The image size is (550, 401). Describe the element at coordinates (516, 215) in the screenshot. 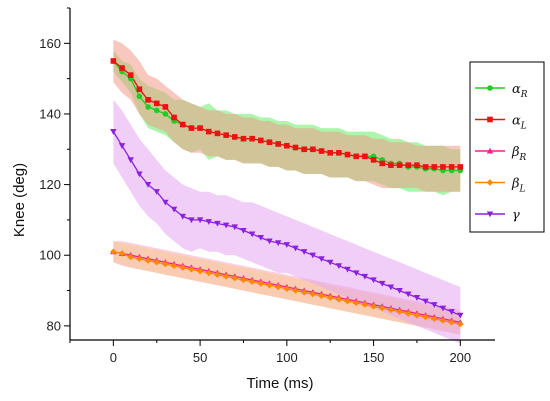

I see `legend-label-gamma: γ` at that location.